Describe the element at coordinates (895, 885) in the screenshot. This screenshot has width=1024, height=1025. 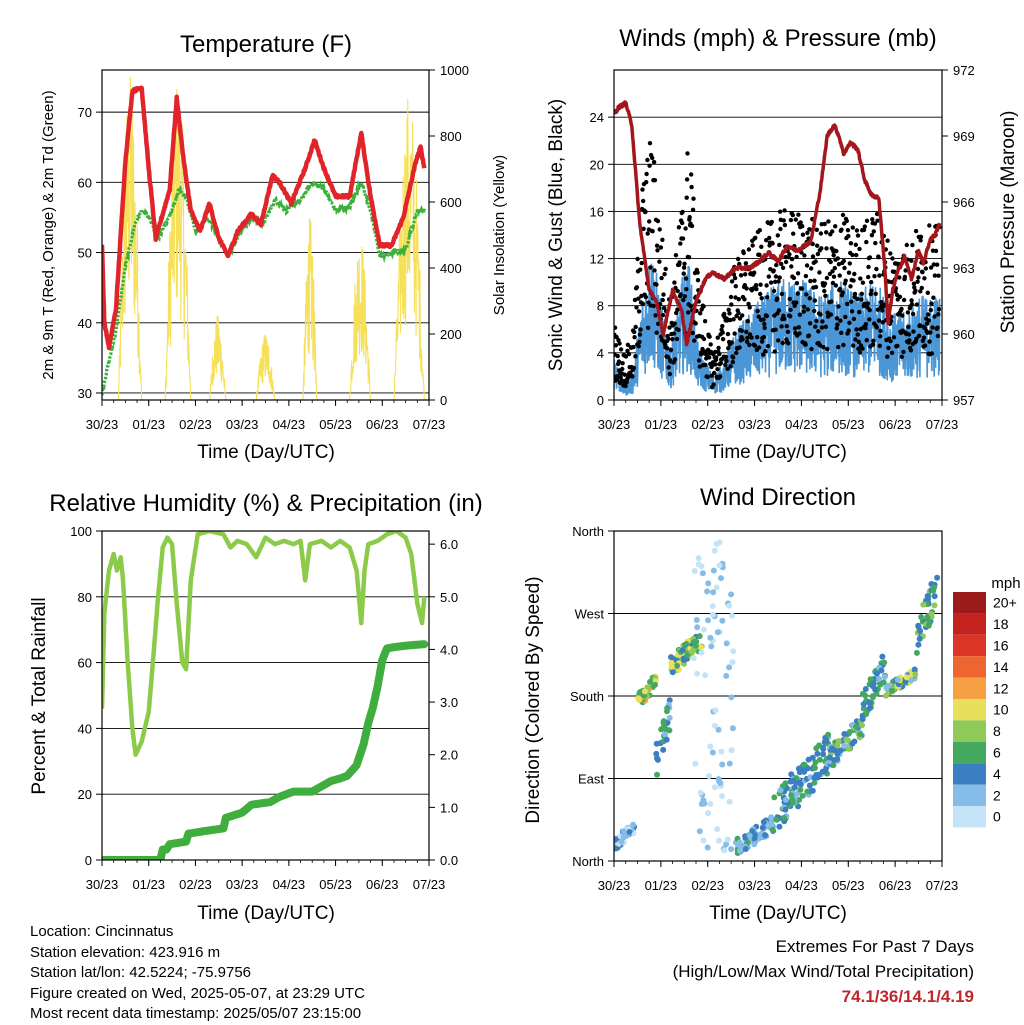
I see `x-tick-label: 06/23` at that location.